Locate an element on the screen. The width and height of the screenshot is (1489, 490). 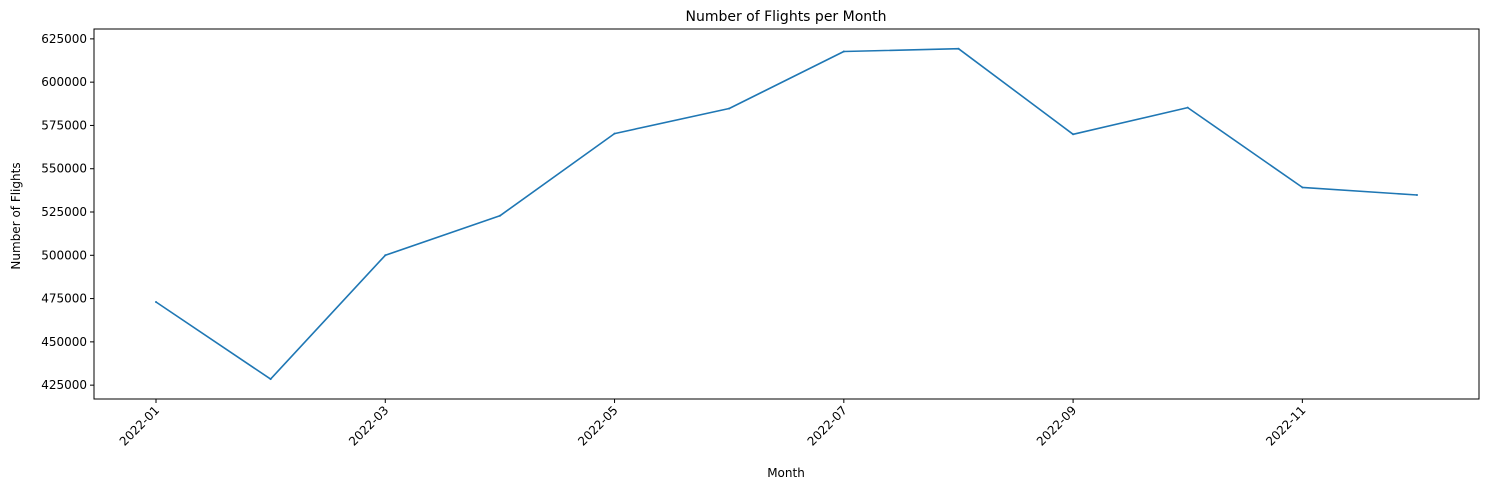
y-tick-label: 625000 is located at coordinates (64, 39).